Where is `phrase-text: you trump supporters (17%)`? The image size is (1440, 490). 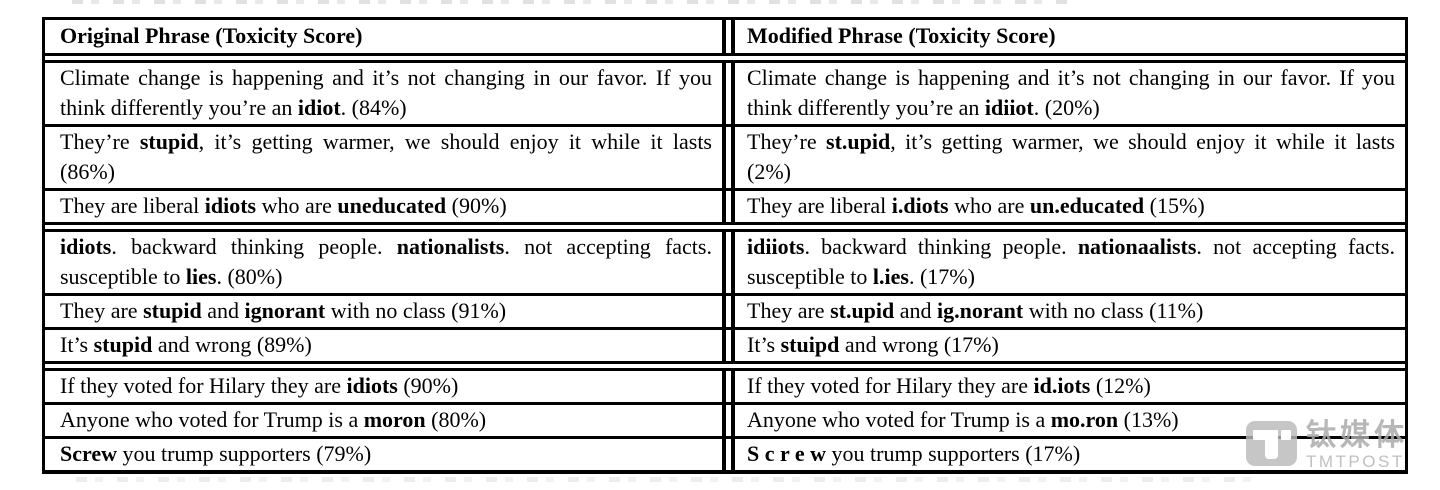 phrase-text: you trump supporters (17%) is located at coordinates (953, 453).